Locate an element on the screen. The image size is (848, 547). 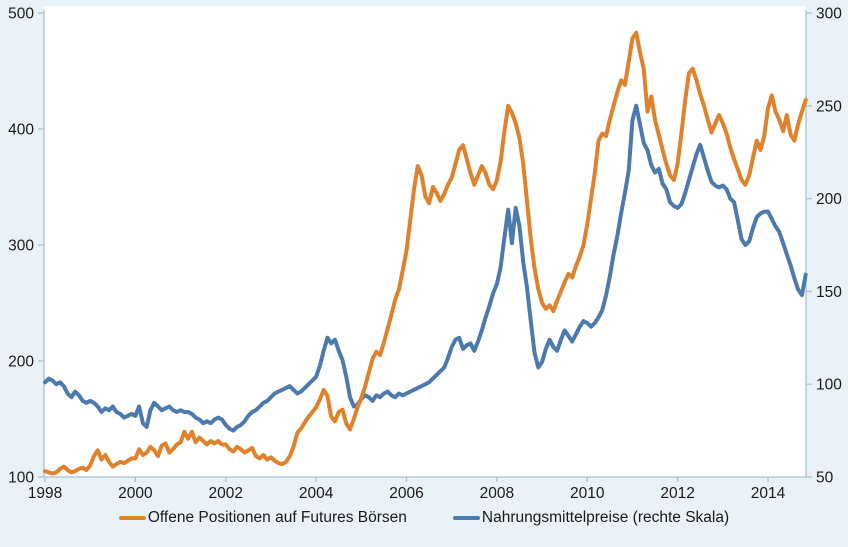
x-axis-tick-label: 2000 is located at coordinates (135, 493).